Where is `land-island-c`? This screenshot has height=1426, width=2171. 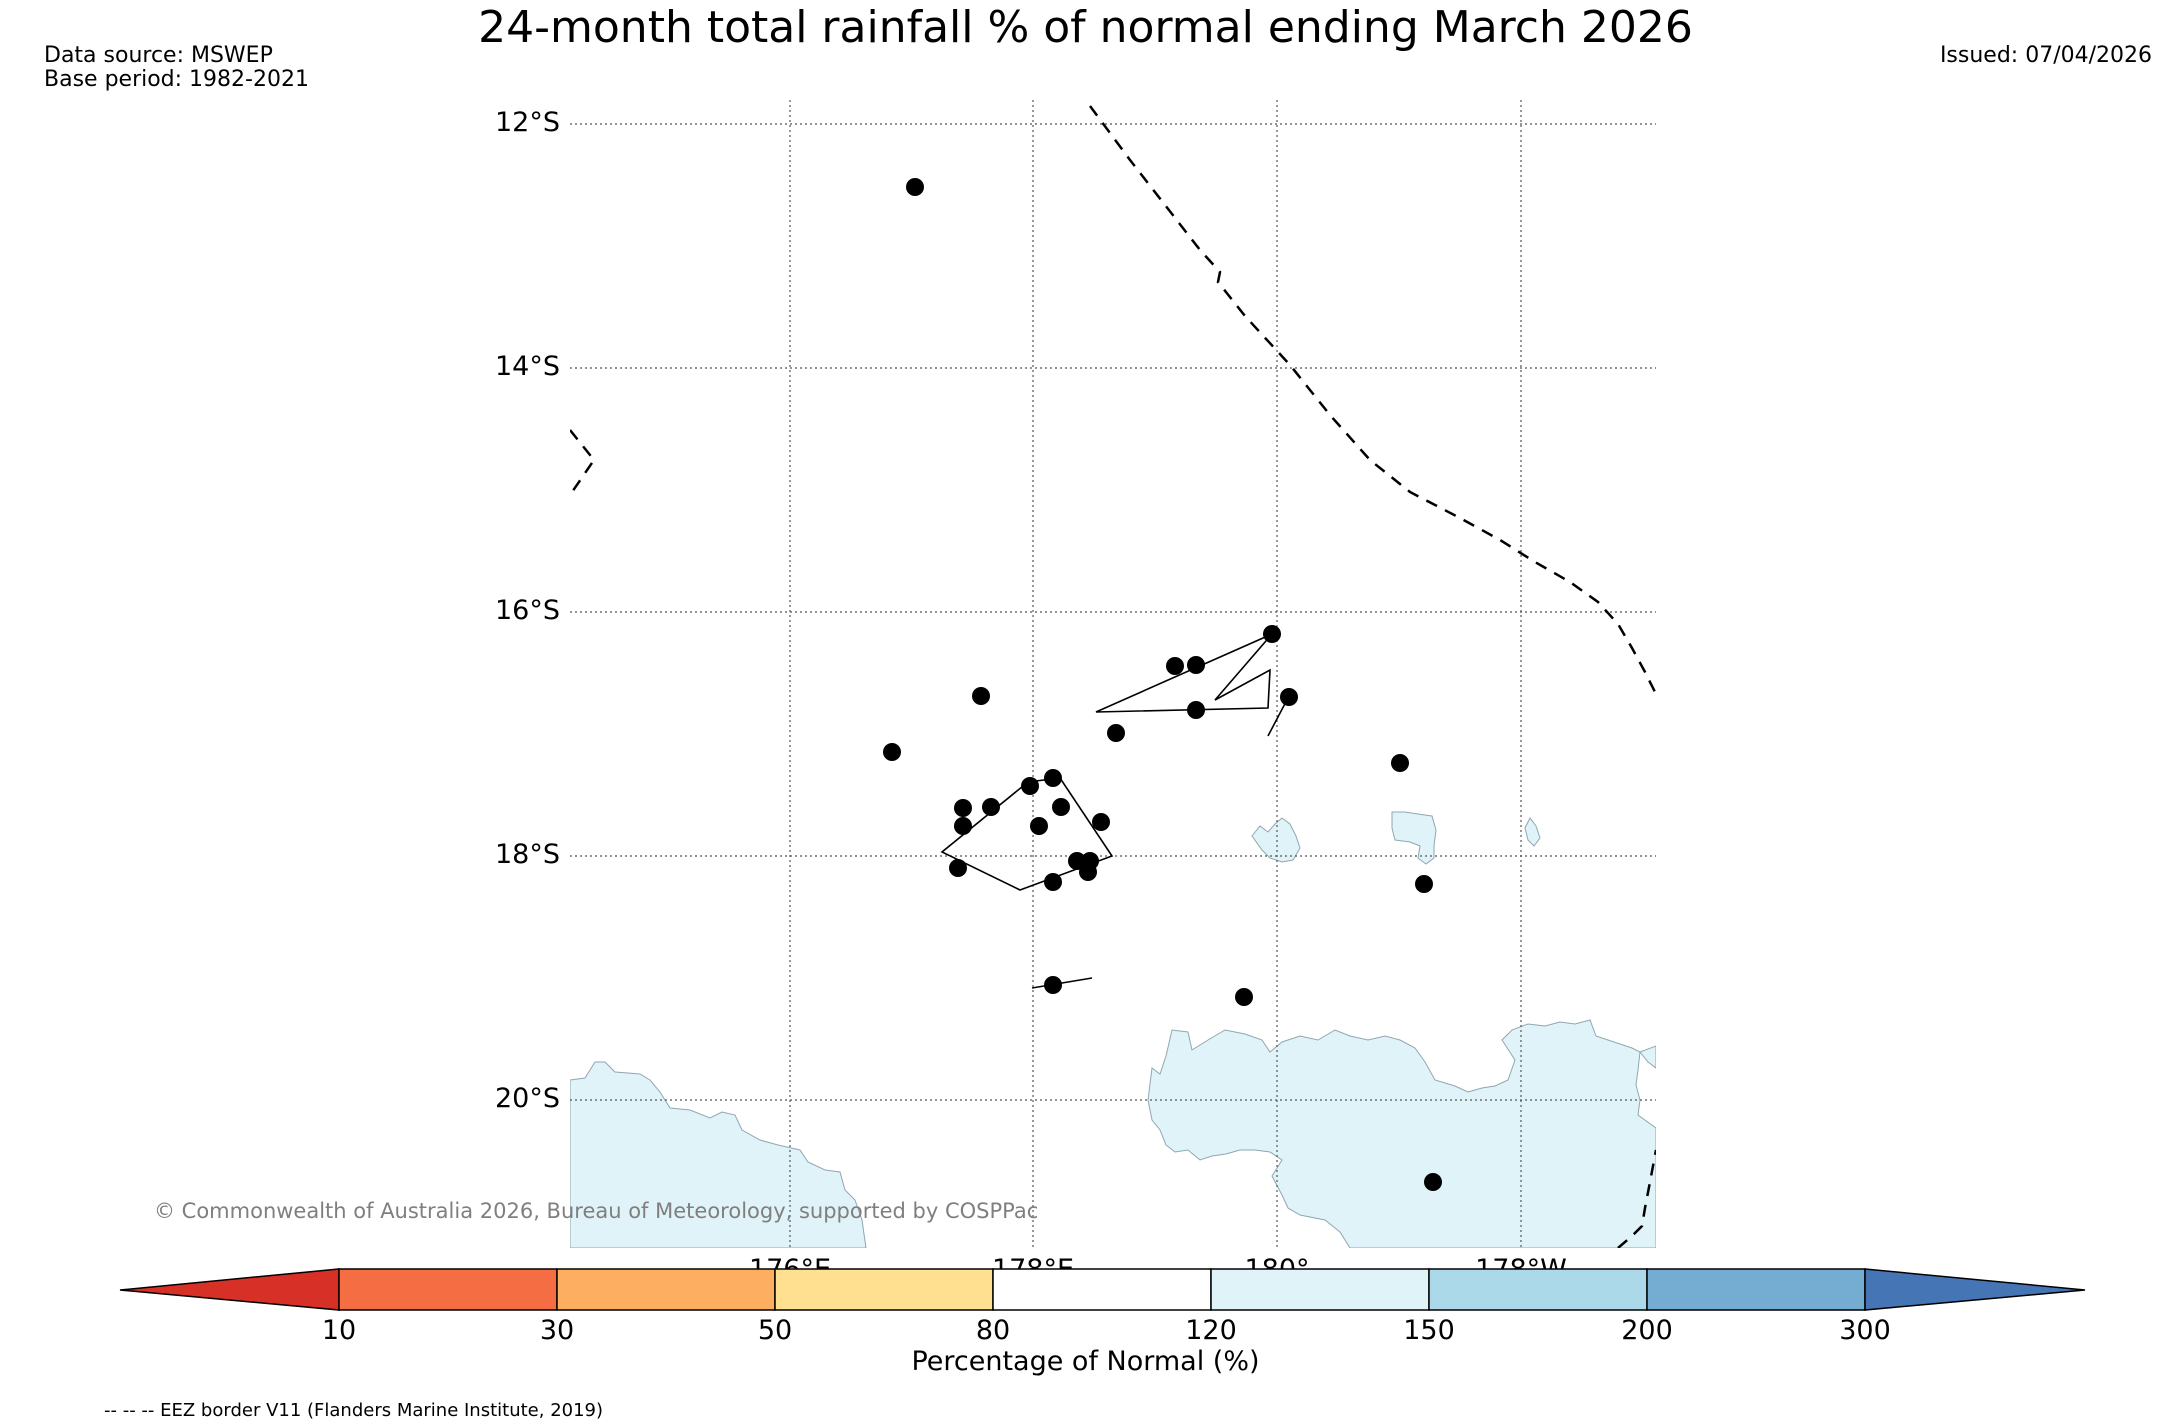 land-island-c is located at coordinates (1532, 832).